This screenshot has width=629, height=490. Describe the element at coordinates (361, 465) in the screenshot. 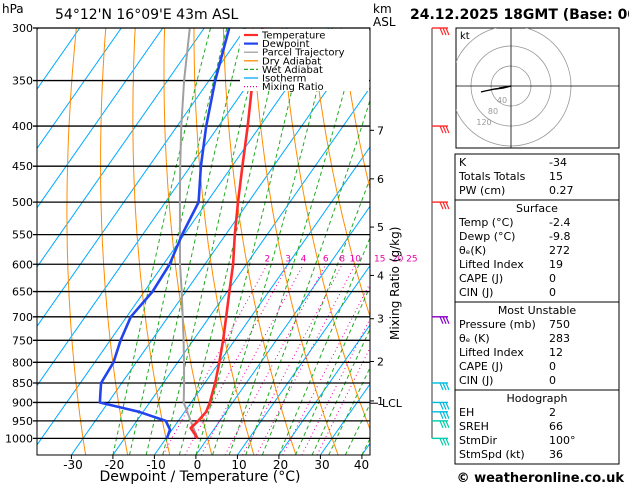

I see `temperature-tick-label: 40` at that location.